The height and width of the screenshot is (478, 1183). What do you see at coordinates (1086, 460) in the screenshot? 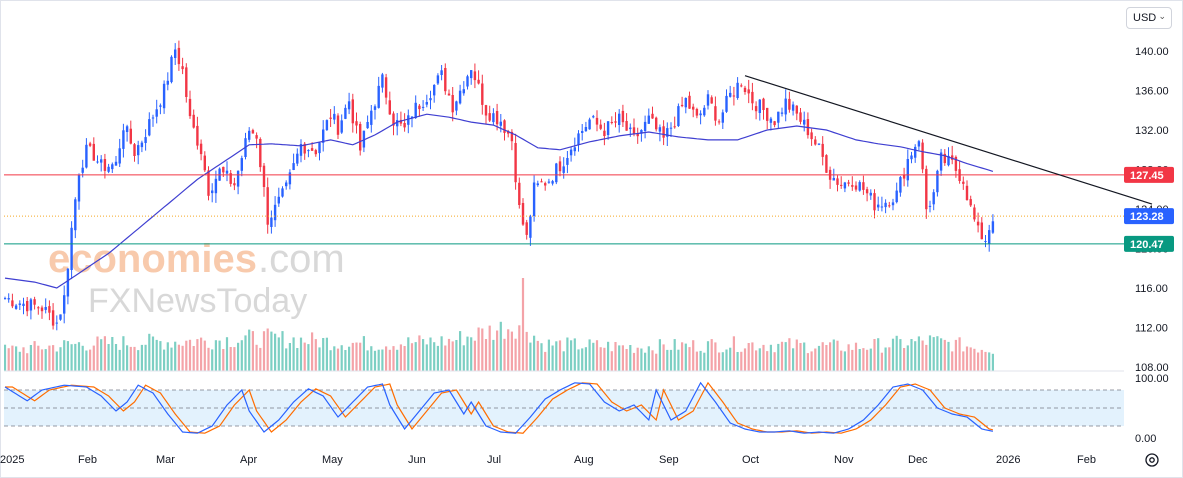
I see `time-tick-label: Feb` at bounding box center [1086, 460].